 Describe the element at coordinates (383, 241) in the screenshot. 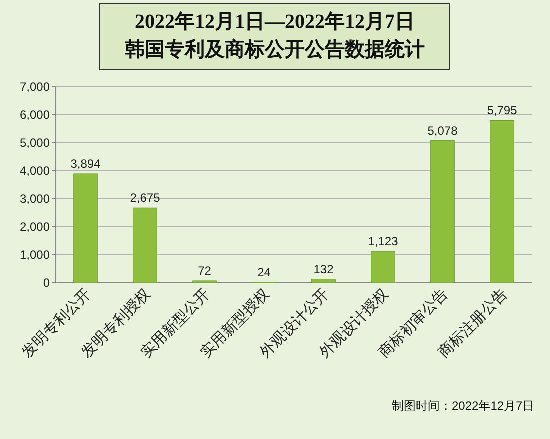

I see `data-label: 1,123` at that location.